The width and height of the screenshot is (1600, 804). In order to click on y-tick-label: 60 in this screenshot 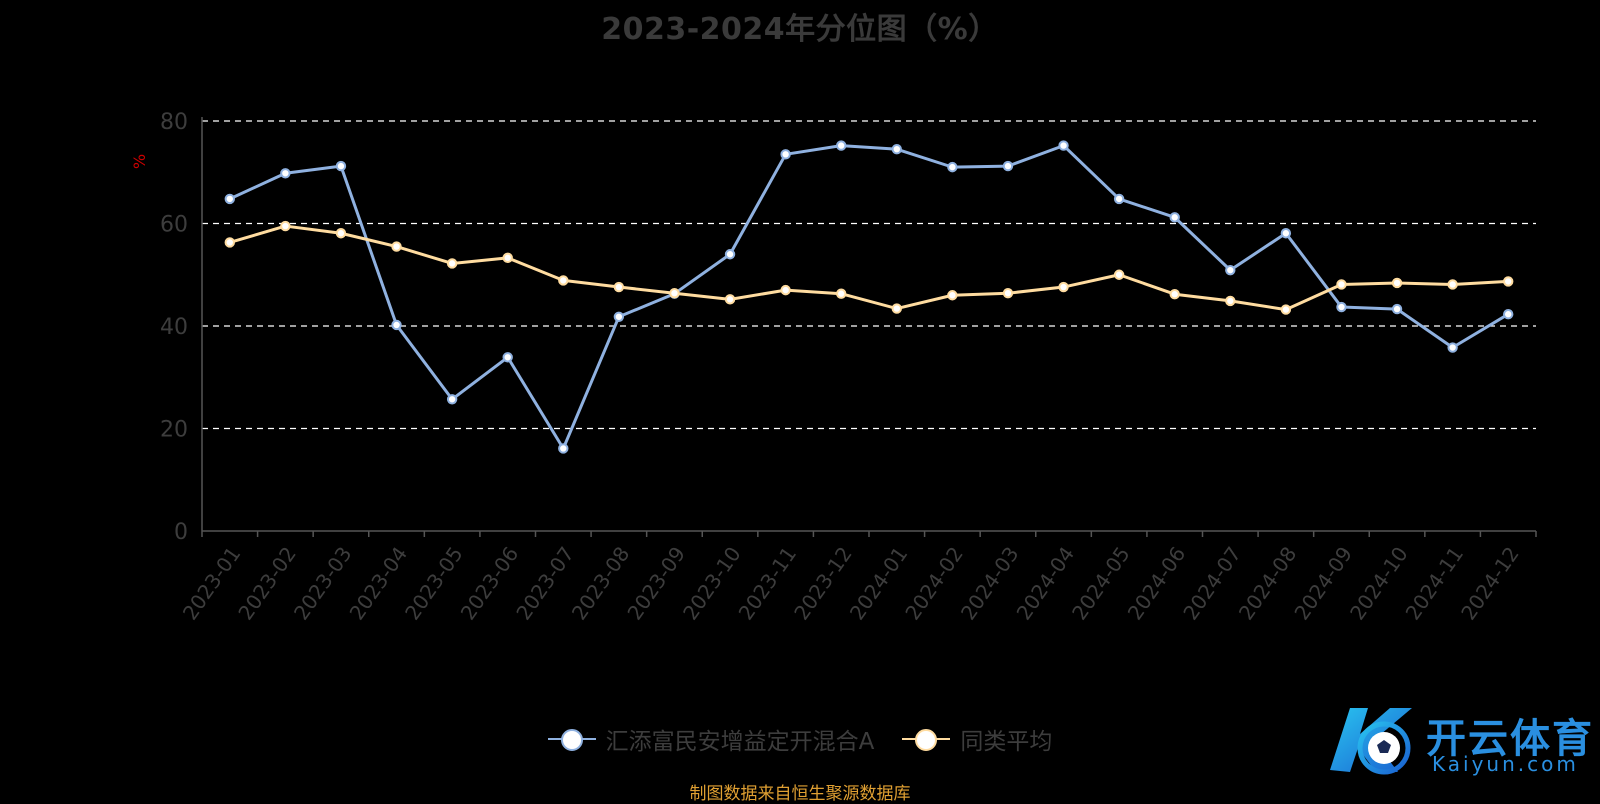, I will do `click(174, 225)`.